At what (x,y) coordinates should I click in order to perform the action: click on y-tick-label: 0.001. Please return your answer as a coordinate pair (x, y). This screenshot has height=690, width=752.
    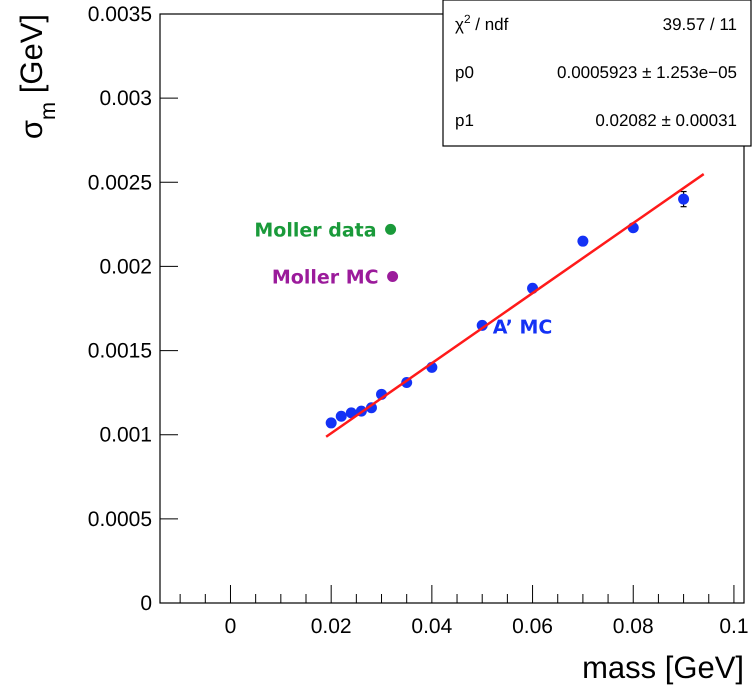
    Looking at the image, I should click on (125, 435).